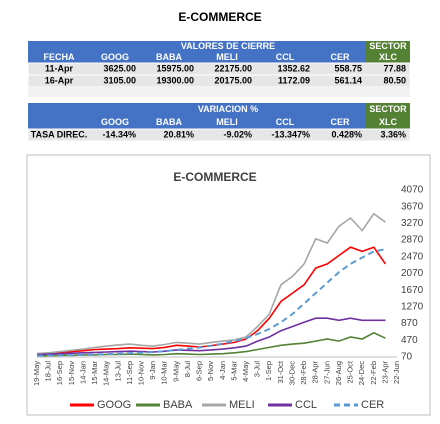 The height and width of the screenshot is (424, 440). Describe the element at coordinates (361, 373) in the screenshot. I see `x-tick-label: 24-Dec` at that location.